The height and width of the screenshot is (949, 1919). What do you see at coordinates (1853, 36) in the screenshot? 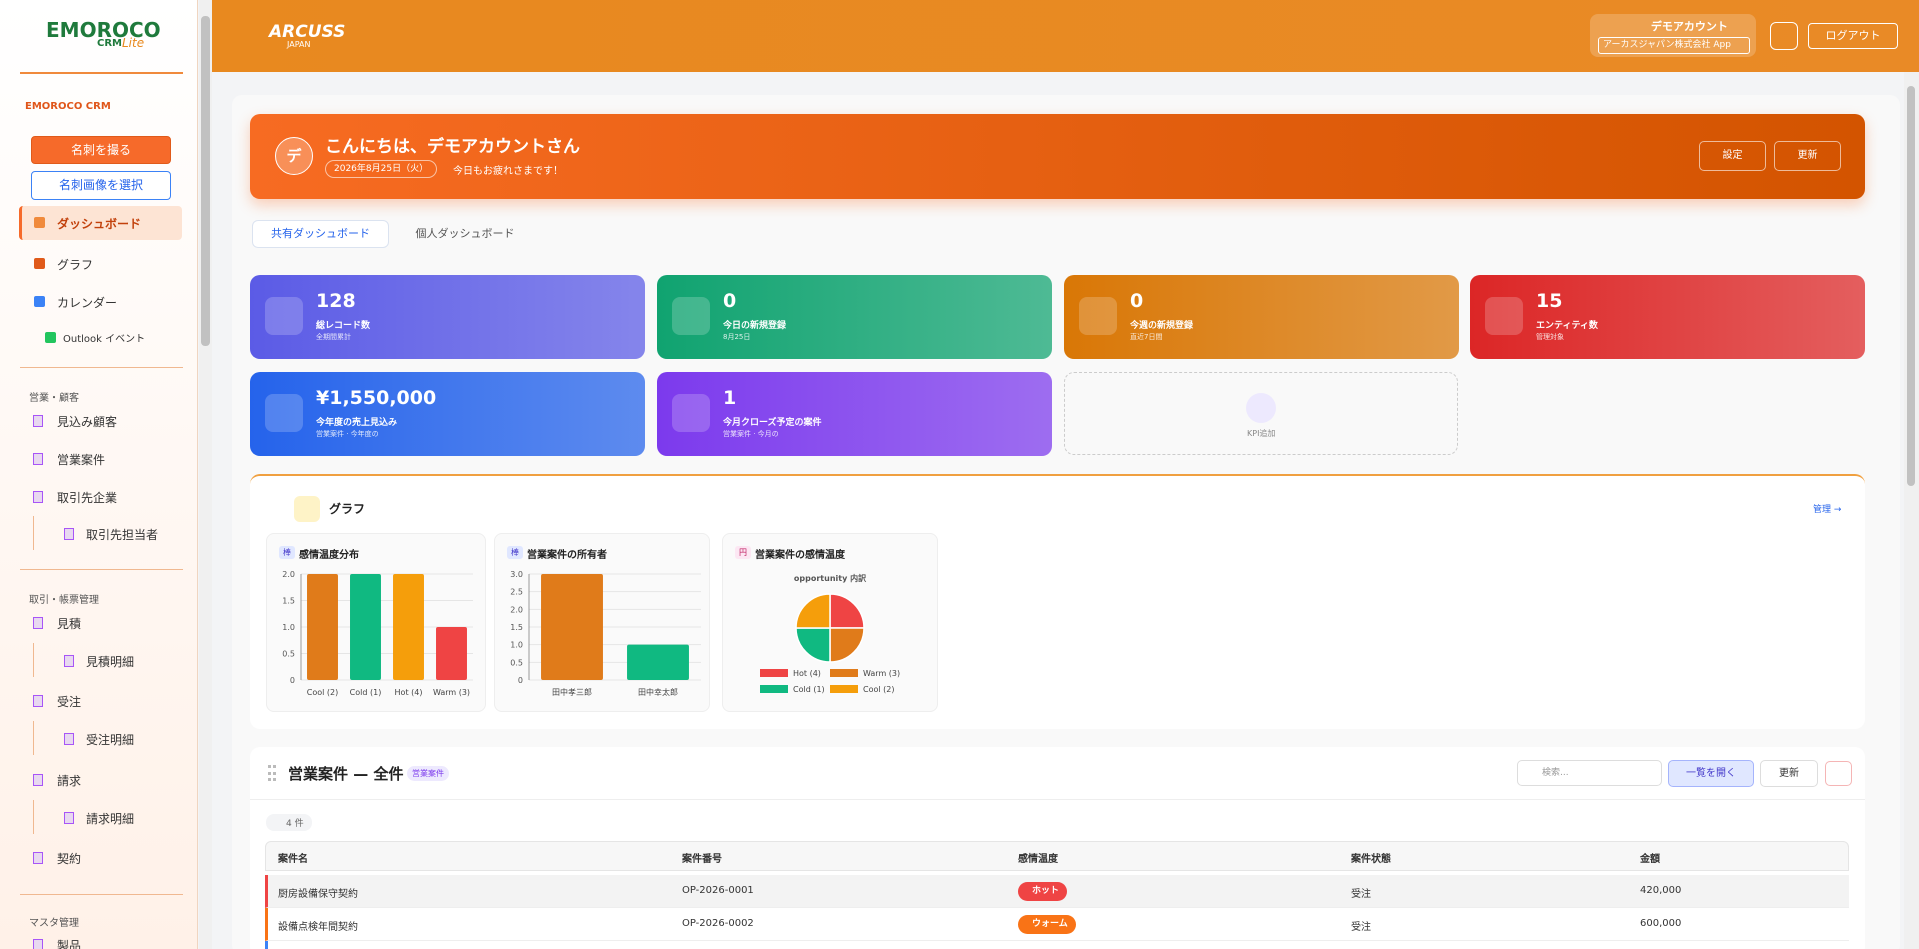
I see `logout-button: ログアウト` at bounding box center [1853, 36].